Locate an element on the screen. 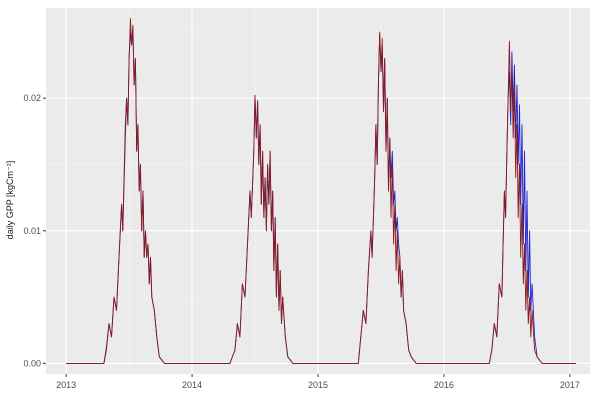 The image size is (600, 400). x-tick-label: 2016 is located at coordinates (444, 385).